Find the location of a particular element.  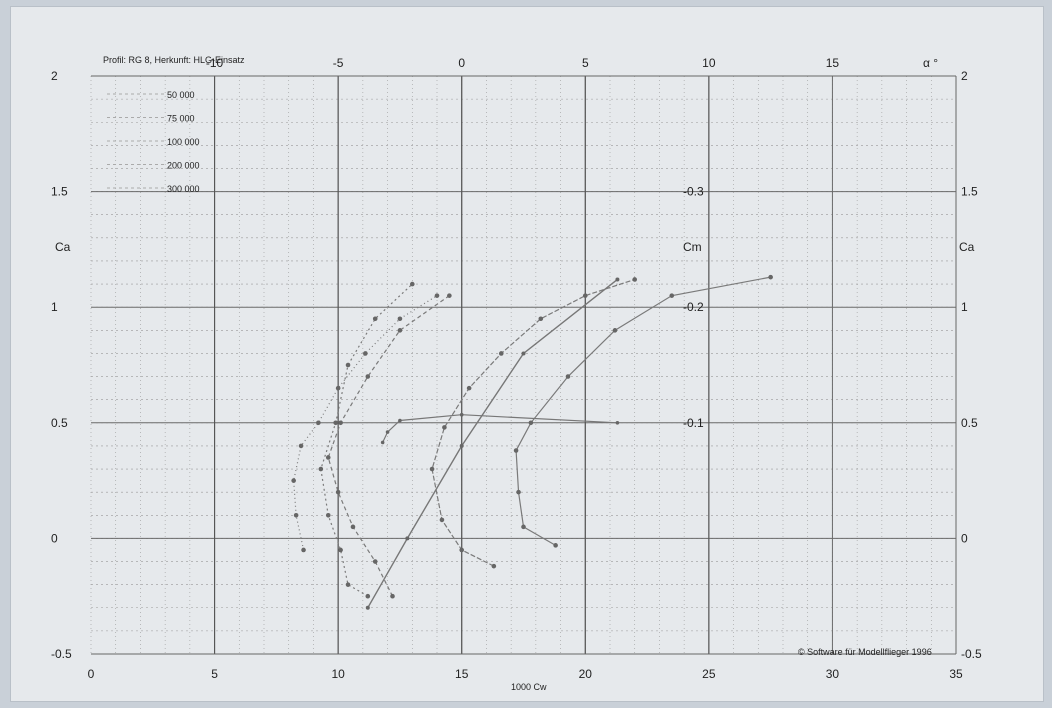

legend-label: 50 000 is located at coordinates (181, 95).